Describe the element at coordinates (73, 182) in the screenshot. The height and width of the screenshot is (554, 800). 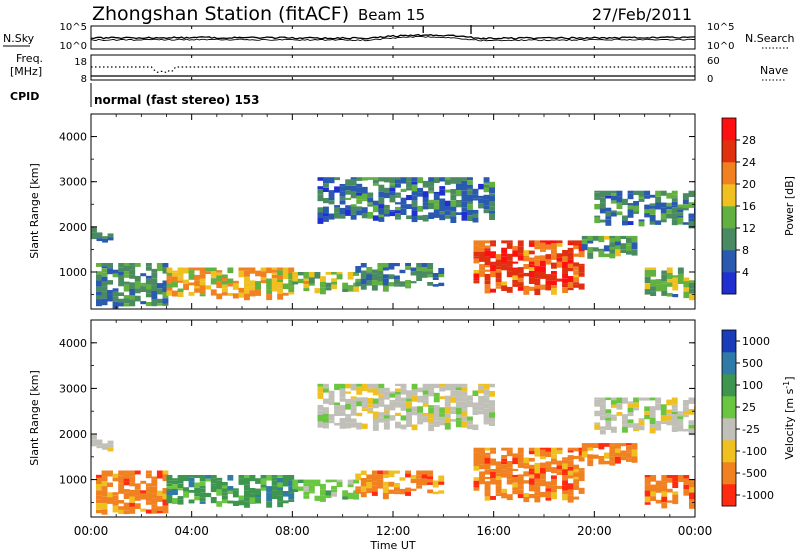
I see `y-tick-label: 3000` at that location.